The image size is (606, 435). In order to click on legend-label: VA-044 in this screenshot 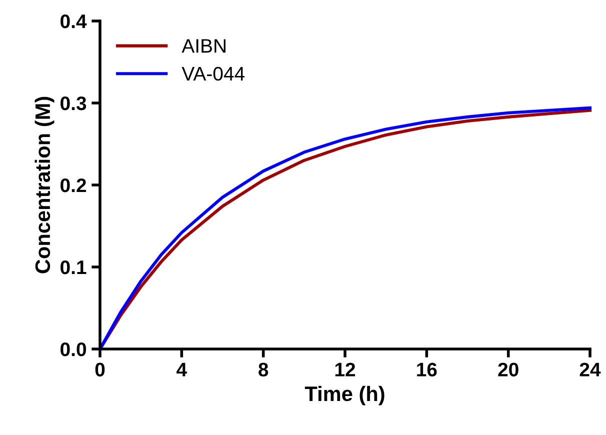, I will do `click(213, 73)`.